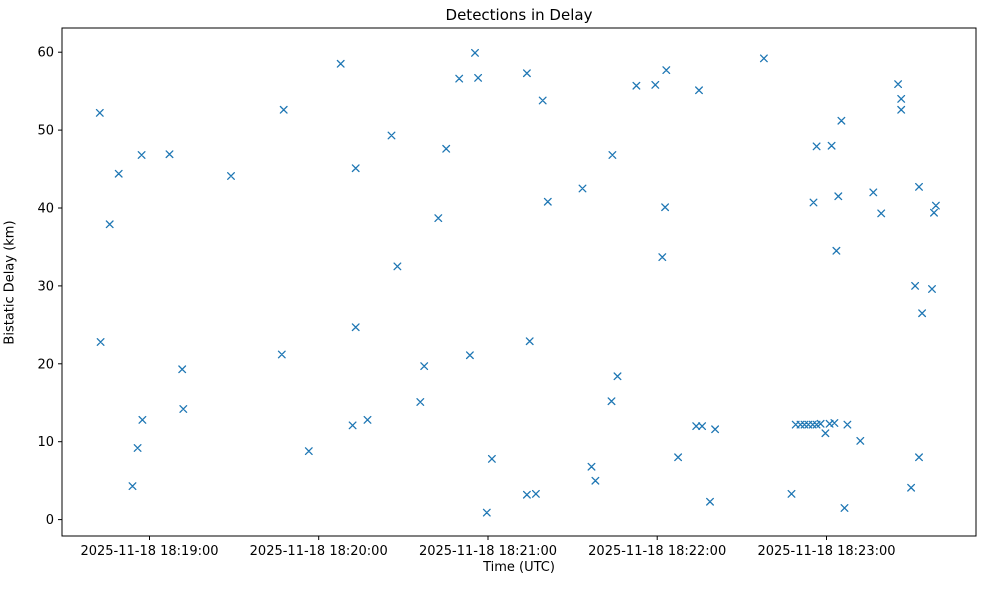 This screenshot has width=989, height=590. Describe the element at coordinates (45, 131) in the screenshot. I see `svg-text: 50` at that location.